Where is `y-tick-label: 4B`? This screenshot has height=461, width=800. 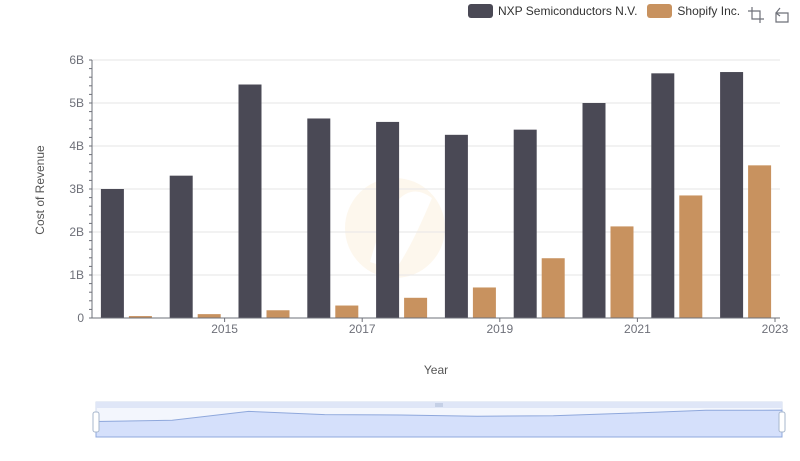
y-tick-label: 4B is located at coordinates (76, 146).